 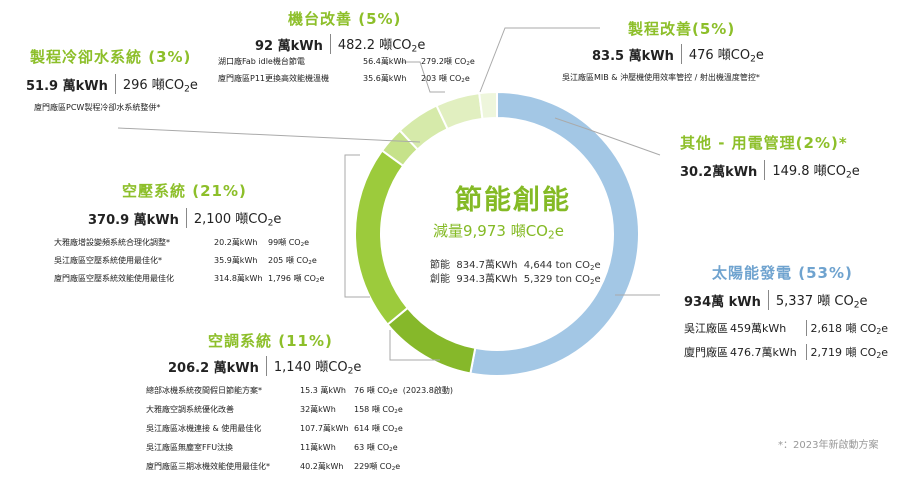 What do you see at coordinates (607, 136) in the screenshot?
I see `leader-line-other` at bounding box center [607, 136].